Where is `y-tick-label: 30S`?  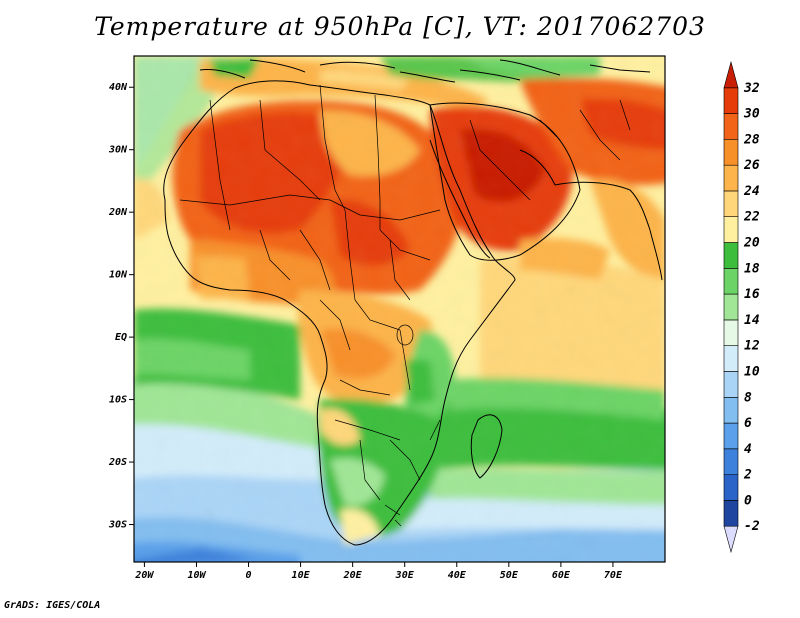
y-tick-label: 30S is located at coordinates (117, 525).